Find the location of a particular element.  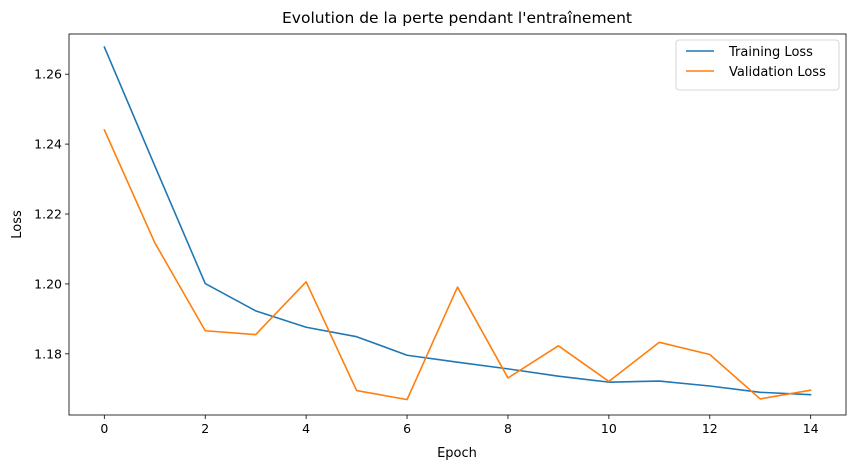

x-tick-label: 12 is located at coordinates (710, 428).